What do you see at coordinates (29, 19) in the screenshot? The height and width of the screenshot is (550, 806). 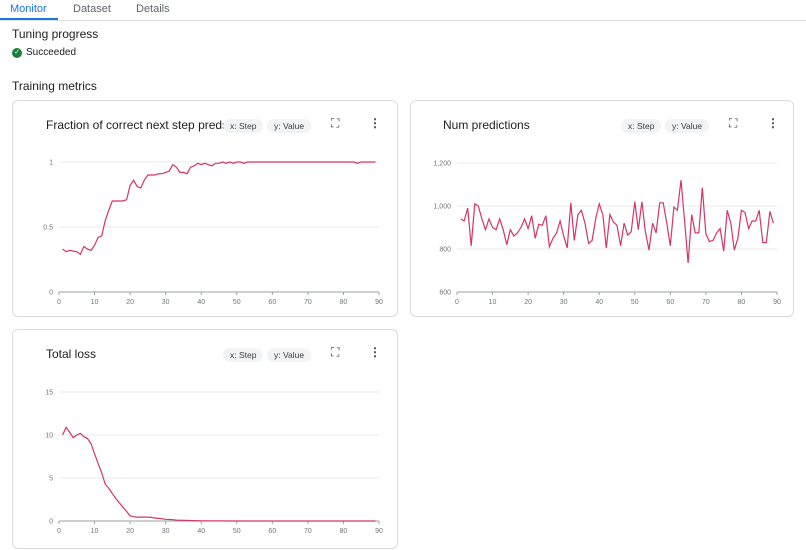 I see `active-tab-indicator` at bounding box center [29, 19].